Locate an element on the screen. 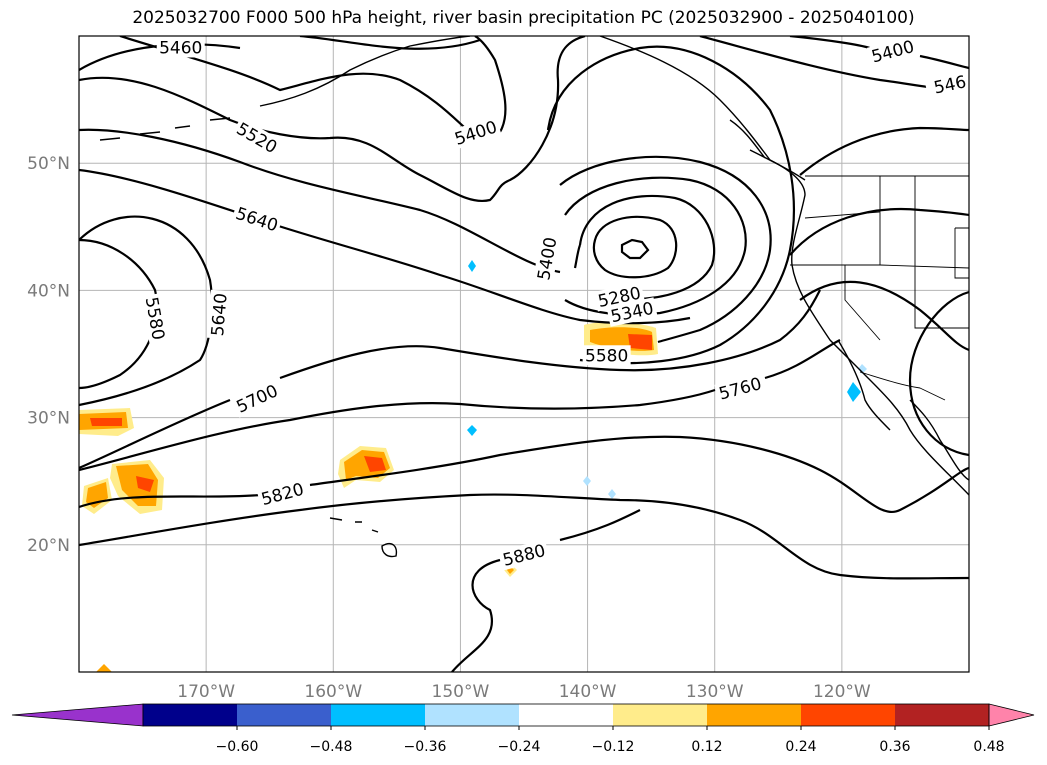 The image size is (1047, 765). colorbar-tick-label: −0.12 is located at coordinates (613, 747).